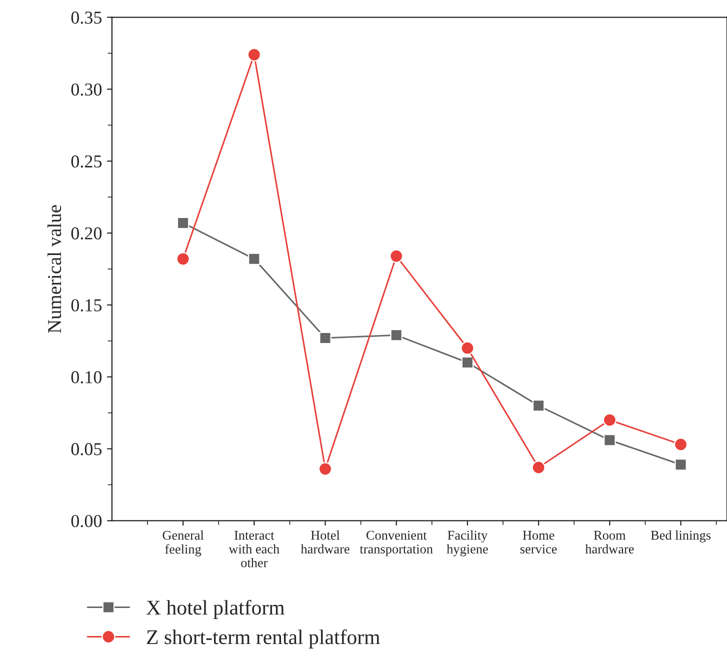 The image size is (727, 665). Describe the element at coordinates (254, 549) in the screenshot. I see `x-tick-label: Interact with each other` at that location.